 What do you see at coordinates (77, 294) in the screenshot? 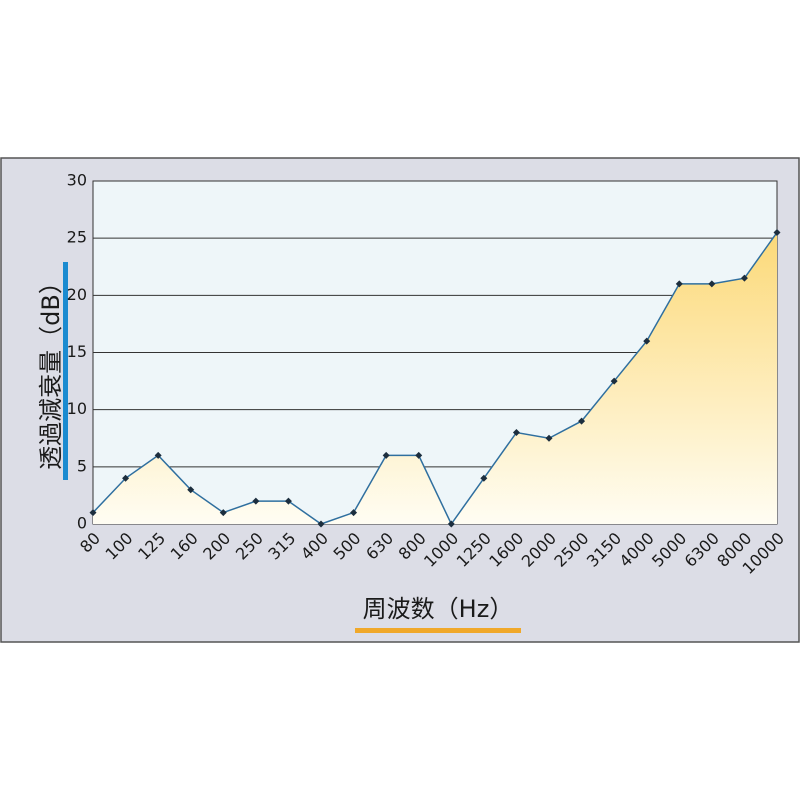
I see `y-tick-label: 20` at bounding box center [77, 294].